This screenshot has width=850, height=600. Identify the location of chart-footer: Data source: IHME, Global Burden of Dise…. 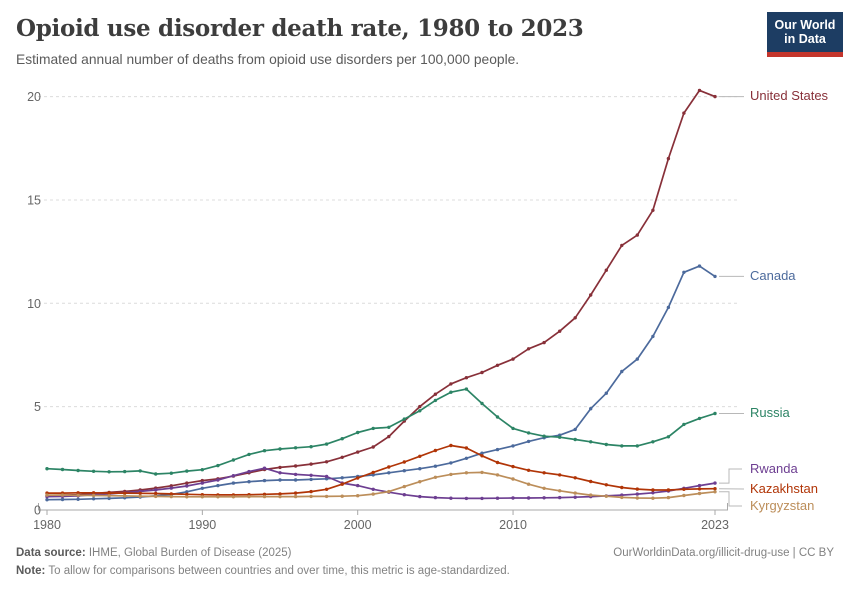
(425, 562).